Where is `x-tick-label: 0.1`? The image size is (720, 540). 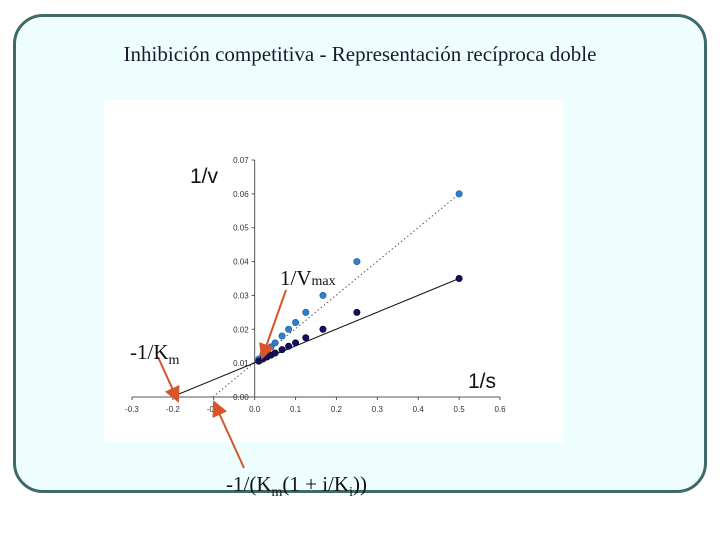 x-tick-label: 0.1 is located at coordinates (296, 409).